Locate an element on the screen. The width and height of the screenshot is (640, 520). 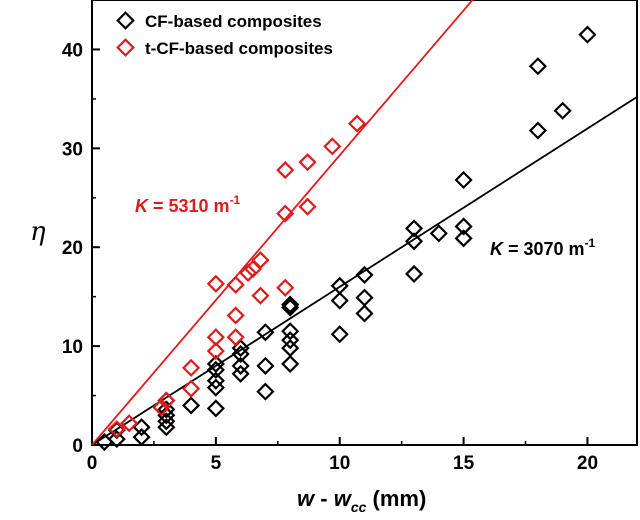
x-tick-label: 0 is located at coordinates (92, 463).